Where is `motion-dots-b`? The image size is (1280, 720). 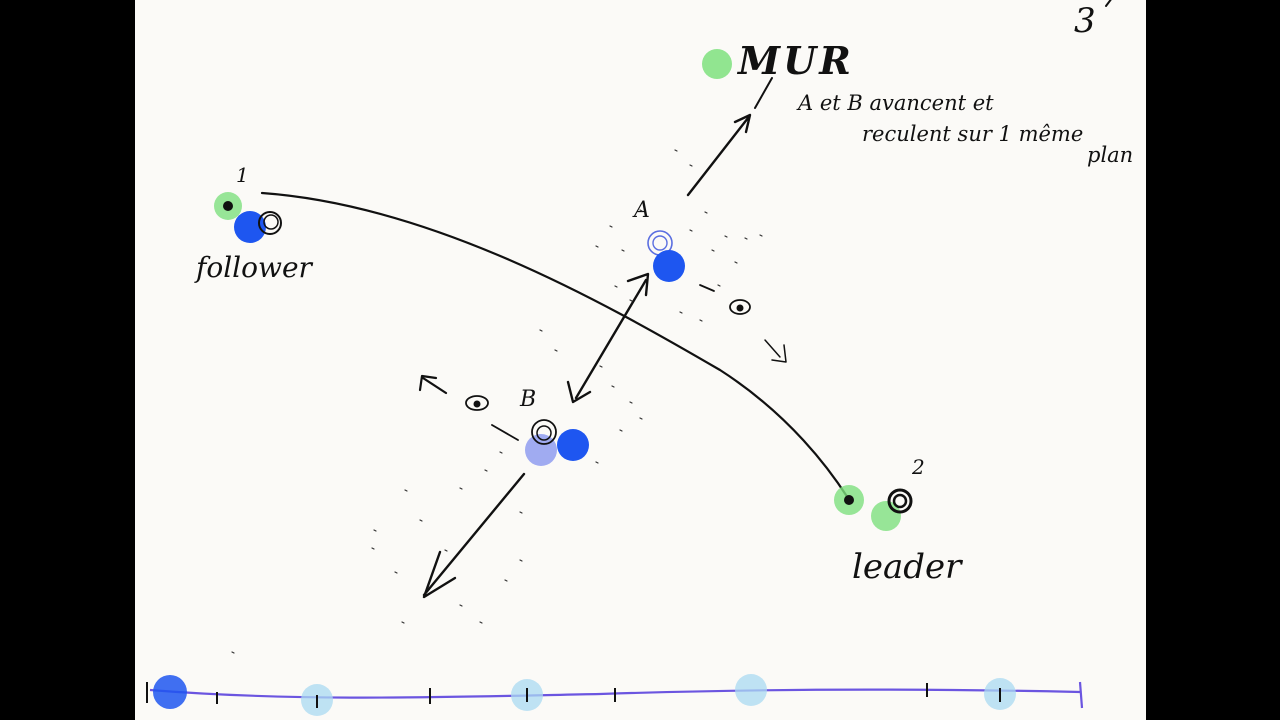 motion-dots-b is located at coordinates (437, 491).